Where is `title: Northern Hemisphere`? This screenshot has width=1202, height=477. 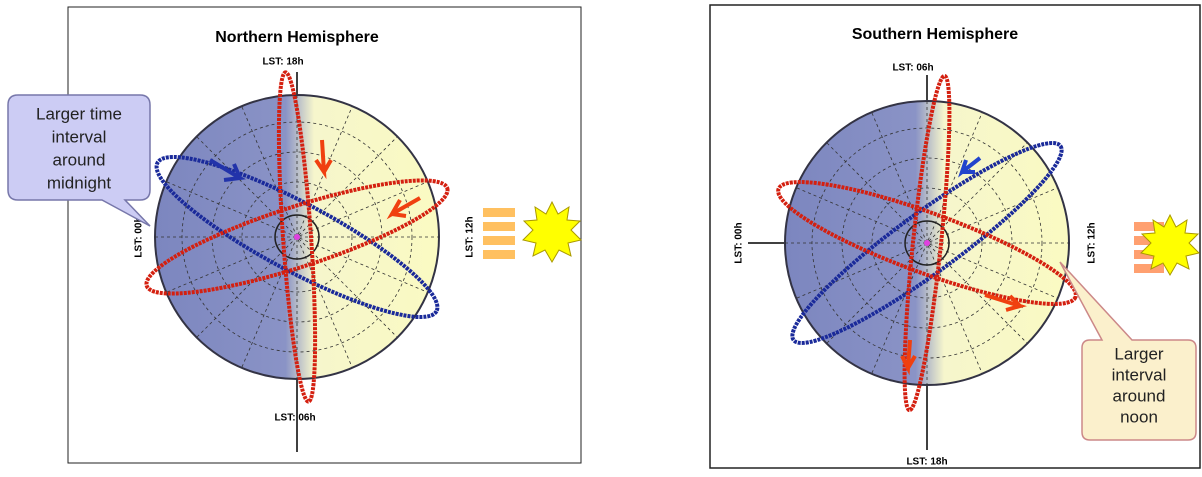
title: Northern Hemisphere is located at coordinates (297, 37).